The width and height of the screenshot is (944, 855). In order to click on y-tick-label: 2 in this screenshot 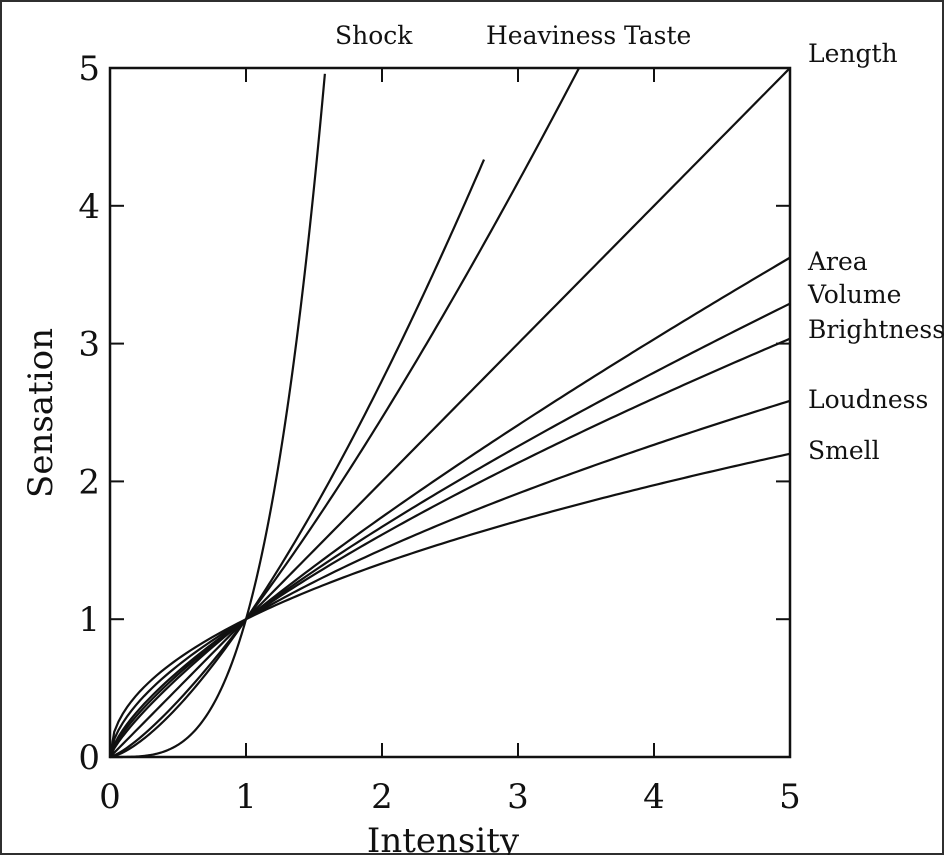, I will do `click(89, 482)`.